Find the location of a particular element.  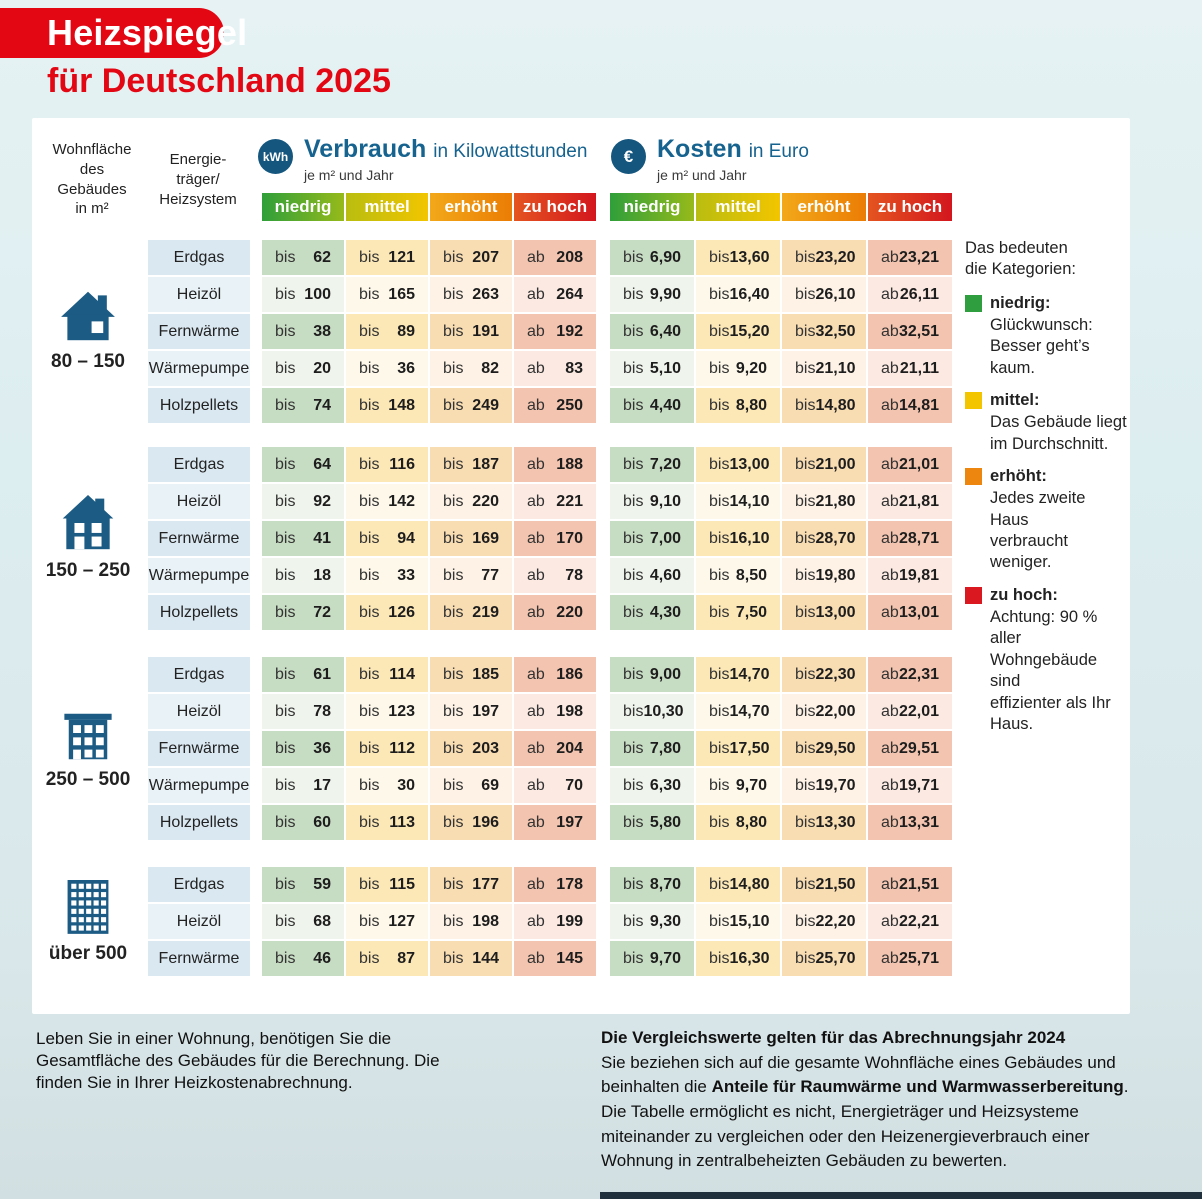

value-cell: bis 10,30 is located at coordinates (652, 711).